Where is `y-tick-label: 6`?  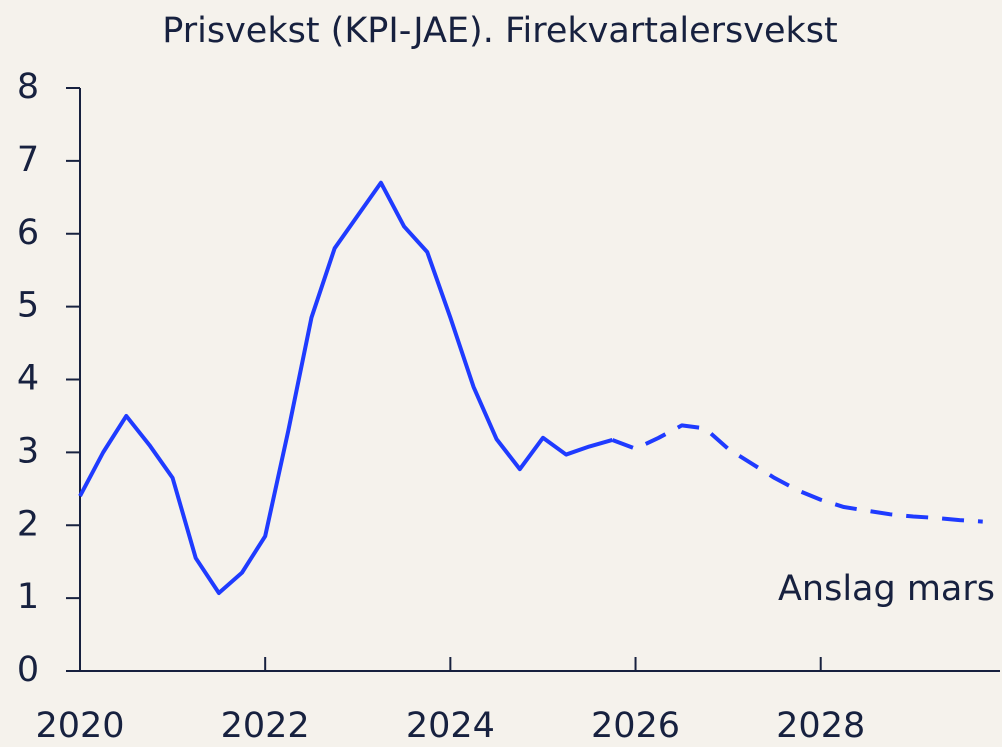
y-tick-label: 6 is located at coordinates (28, 233).